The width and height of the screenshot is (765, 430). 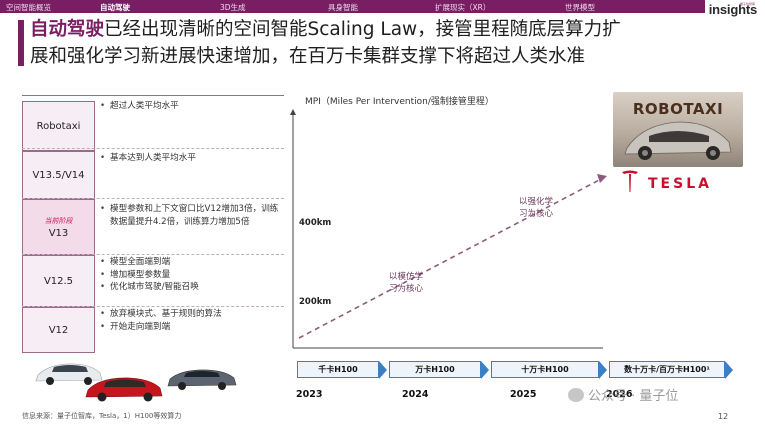 I want to click on y-tick-200km: 200km, so click(x=315, y=302).